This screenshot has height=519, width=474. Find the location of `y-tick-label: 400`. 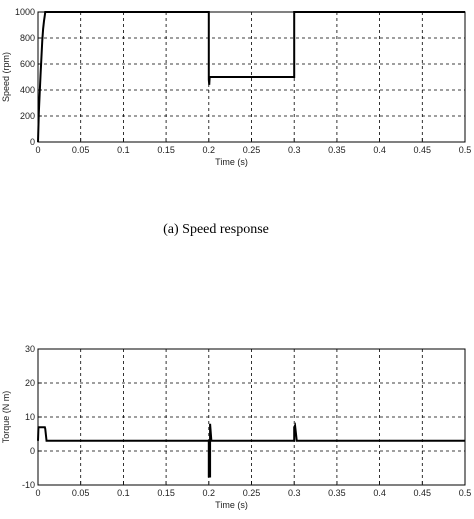

y-tick-label: 400 is located at coordinates (27, 90).